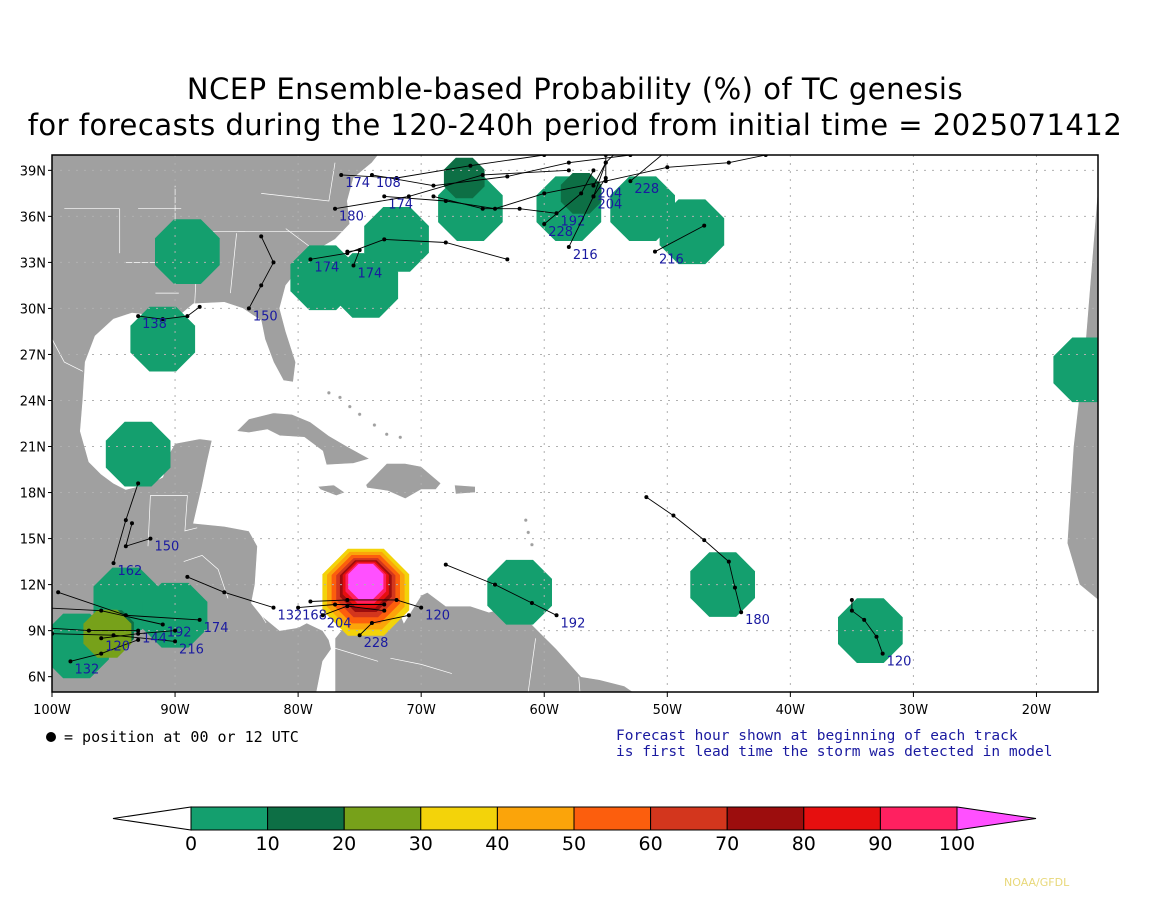 This screenshot has height=924, width=1150. Describe the element at coordinates (33, 309) in the screenshot. I see `lat-tick-label: 30N` at that location.